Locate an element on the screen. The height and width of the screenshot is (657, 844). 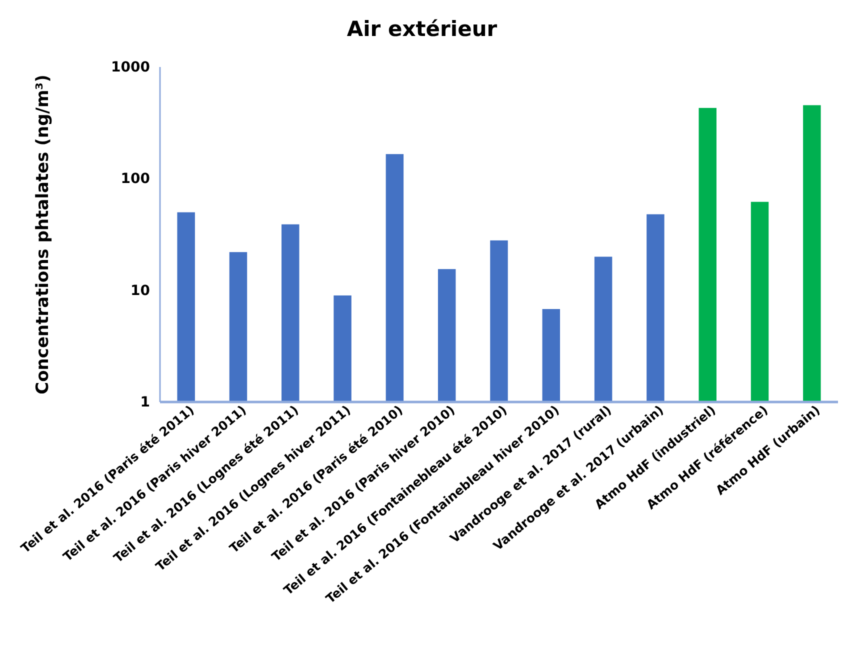
chart-title: Air extérieur is located at coordinates (422, 29).